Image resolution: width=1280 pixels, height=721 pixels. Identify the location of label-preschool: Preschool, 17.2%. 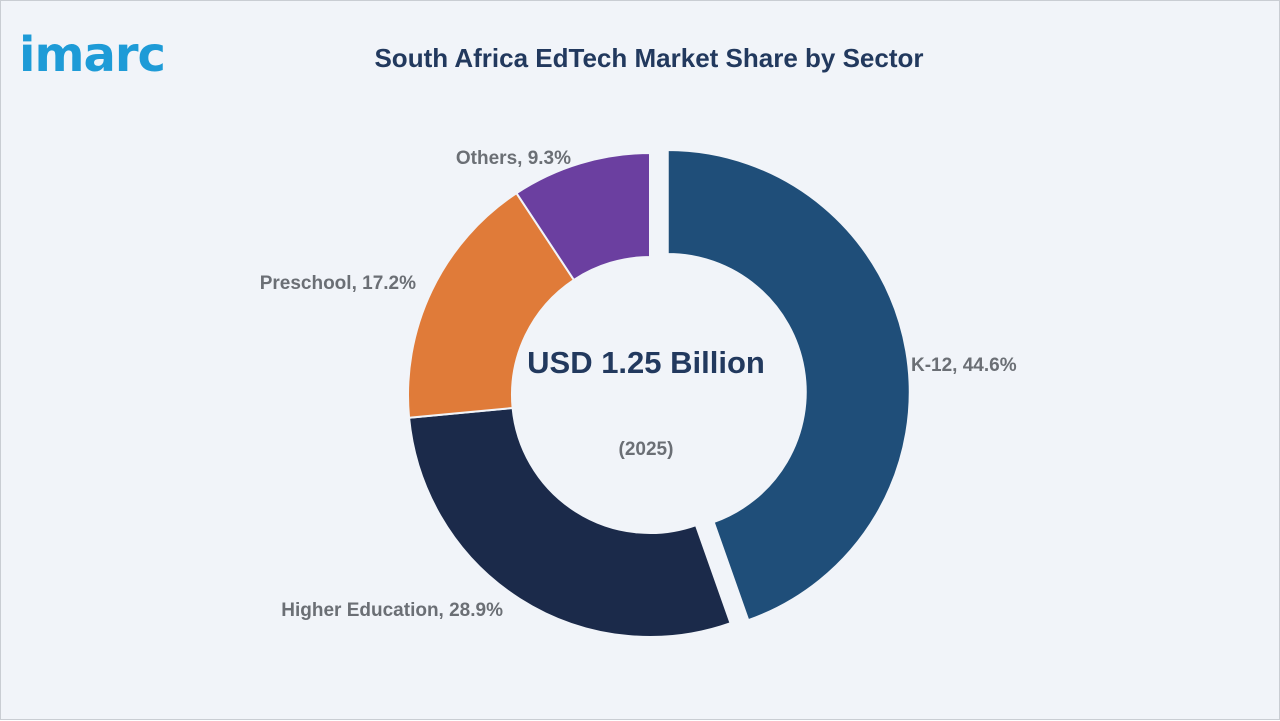
(338, 283).